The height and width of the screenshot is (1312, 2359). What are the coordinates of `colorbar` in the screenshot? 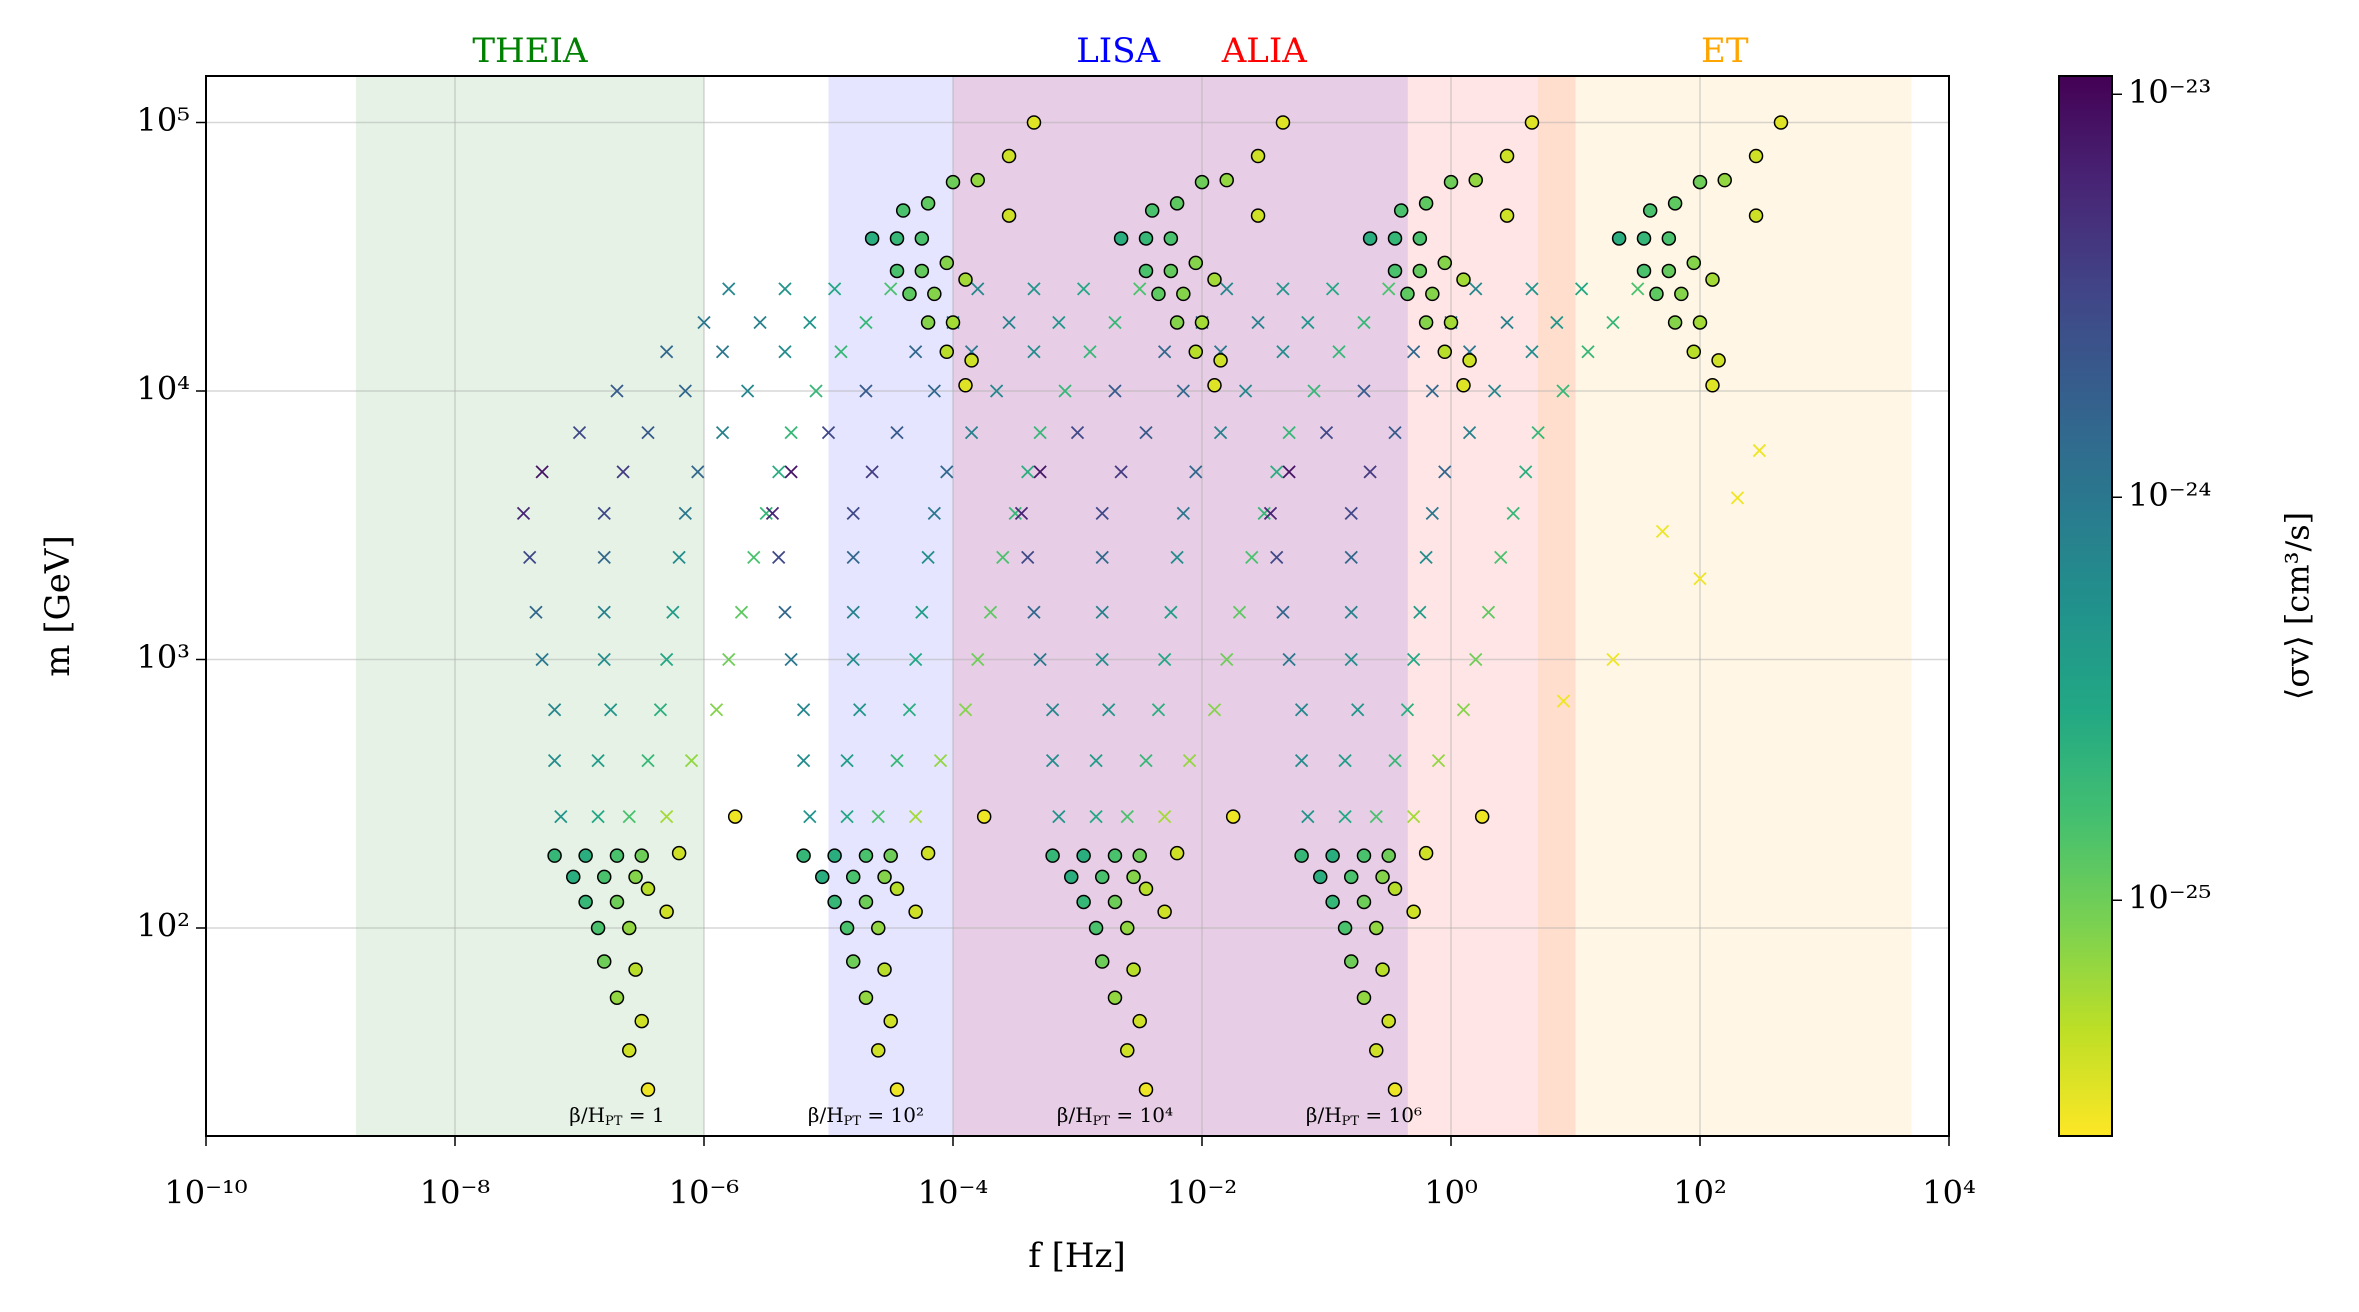 It's located at (2085, 606).